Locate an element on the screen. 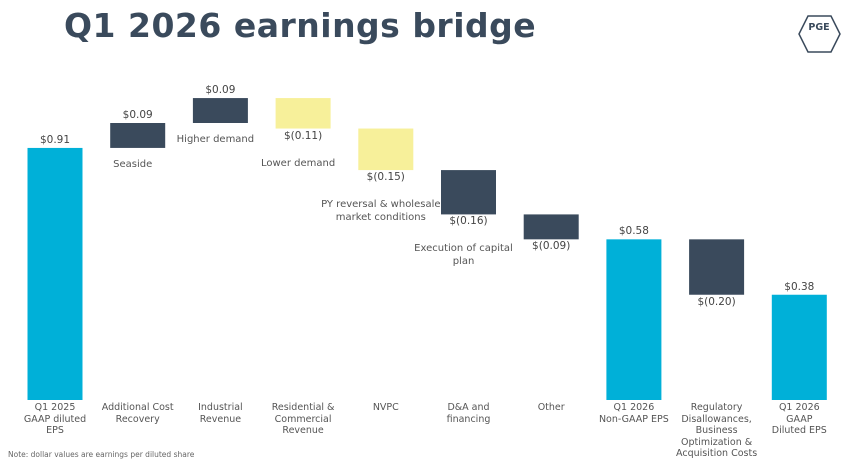  value-label: $(0.15) is located at coordinates (385, 177).